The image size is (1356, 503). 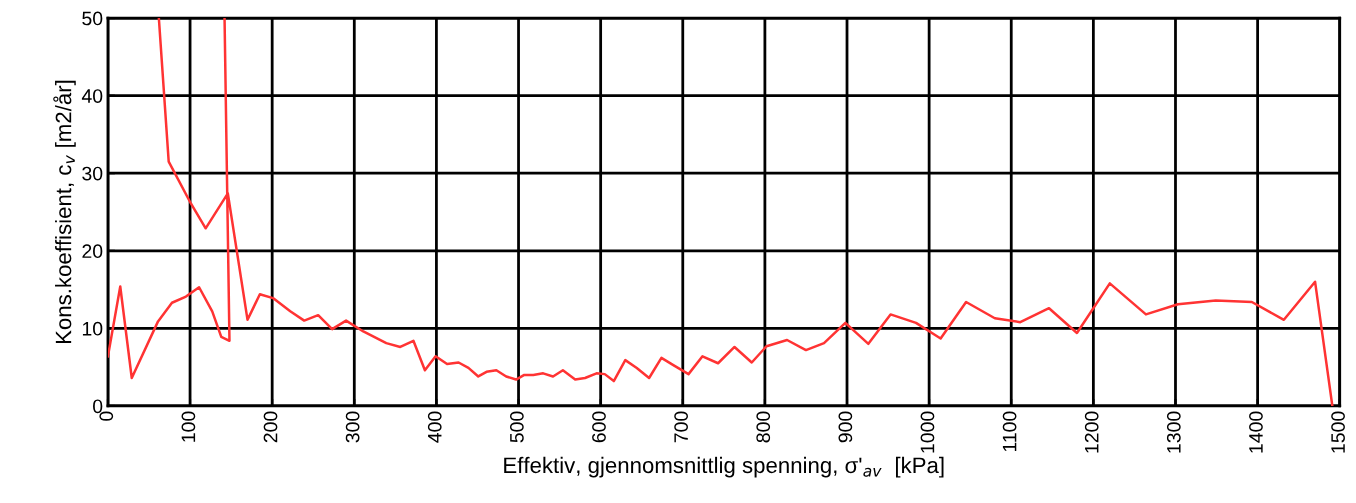 I want to click on x-tick-label: 400, so click(x=434, y=427).